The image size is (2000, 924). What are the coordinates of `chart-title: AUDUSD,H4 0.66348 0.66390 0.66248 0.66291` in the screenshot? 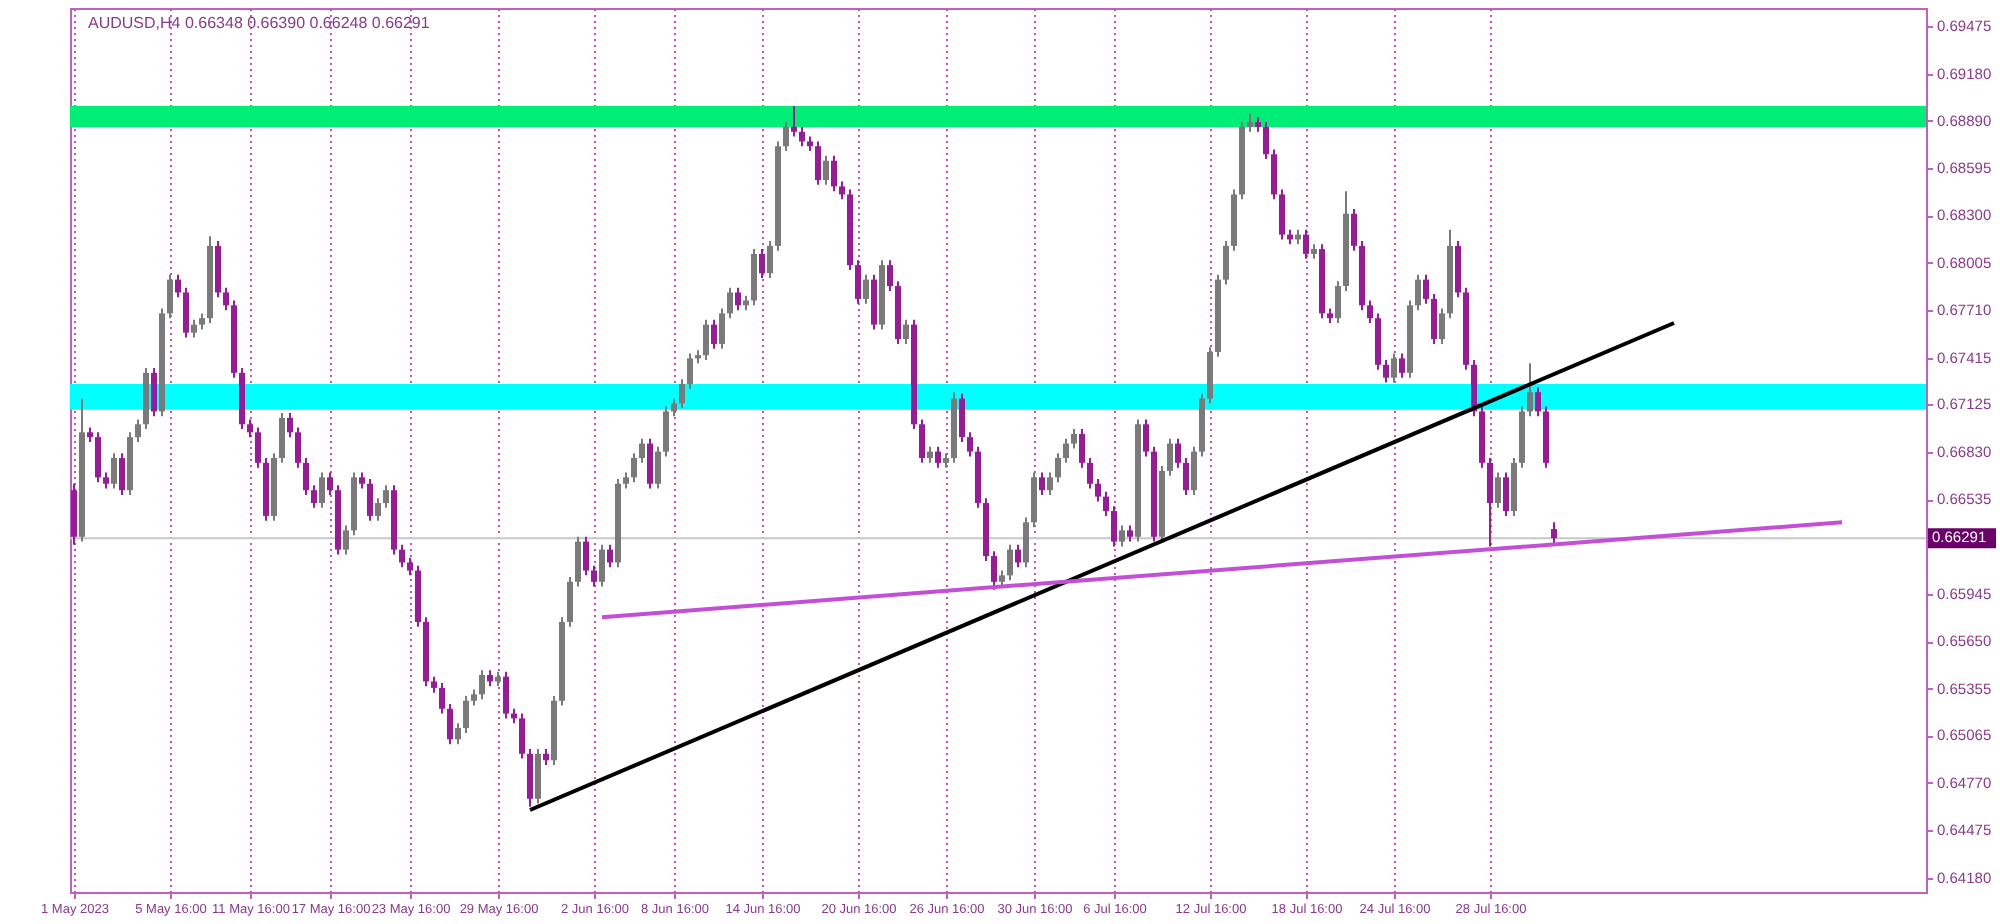 It's located at (259, 23).